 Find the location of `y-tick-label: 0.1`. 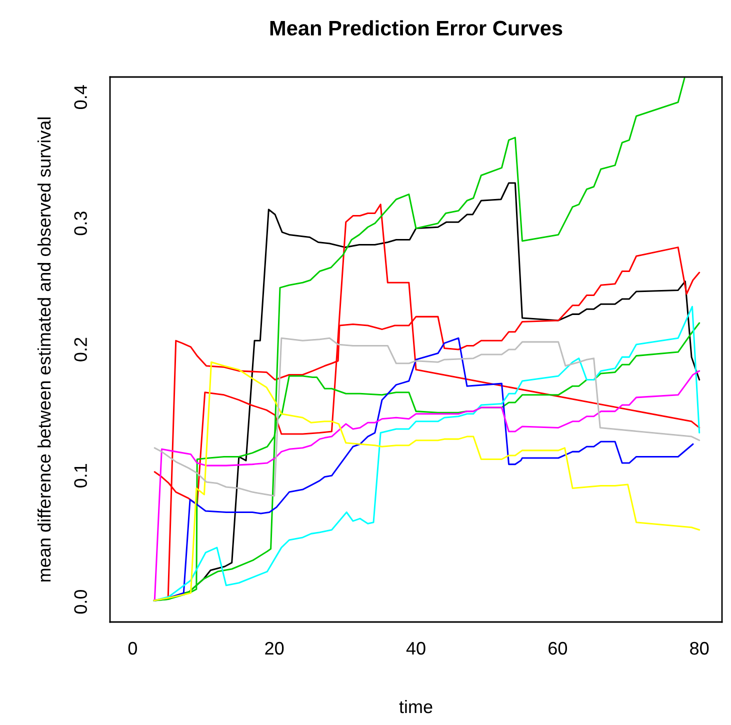

y-tick-label: 0.1 is located at coordinates (80, 476).